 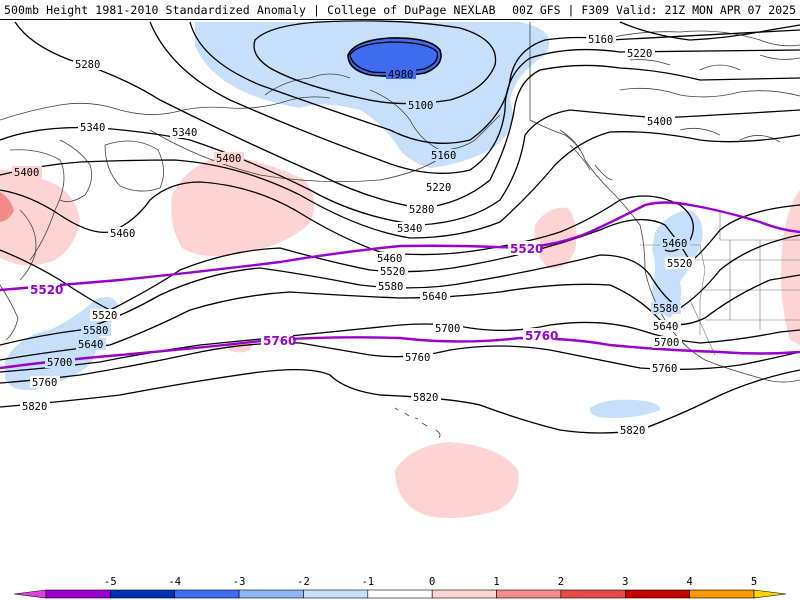 I want to click on strong-negative-anomaly-core, so click(x=394, y=57).